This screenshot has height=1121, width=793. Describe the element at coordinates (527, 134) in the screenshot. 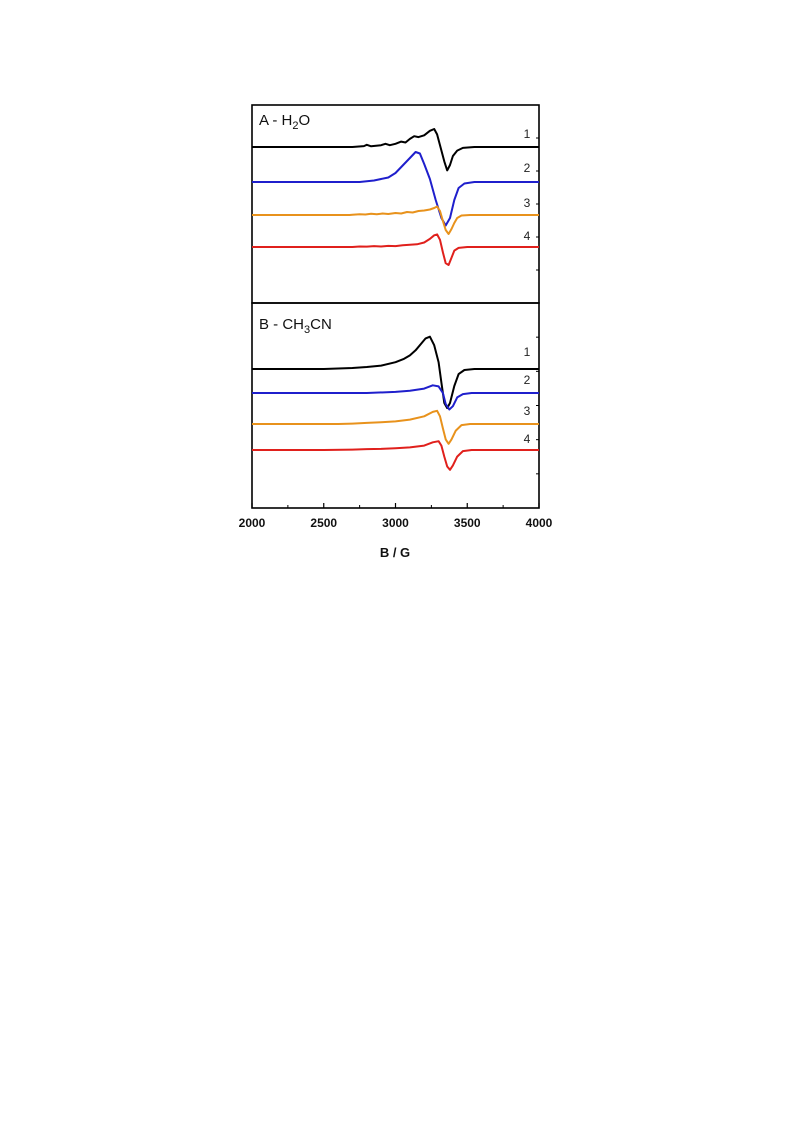

I see `panel-a-trace-label-1: 1` at that location.